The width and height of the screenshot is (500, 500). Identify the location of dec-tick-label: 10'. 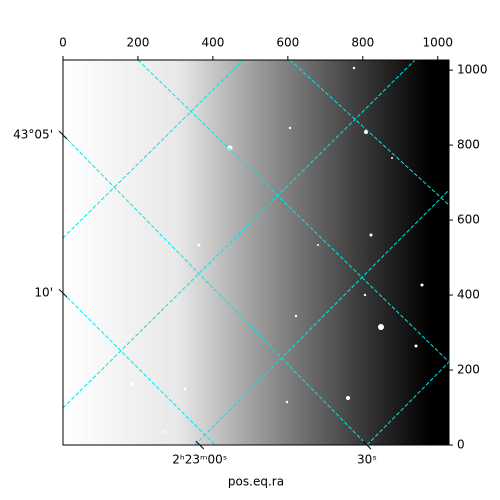
(43, 293).